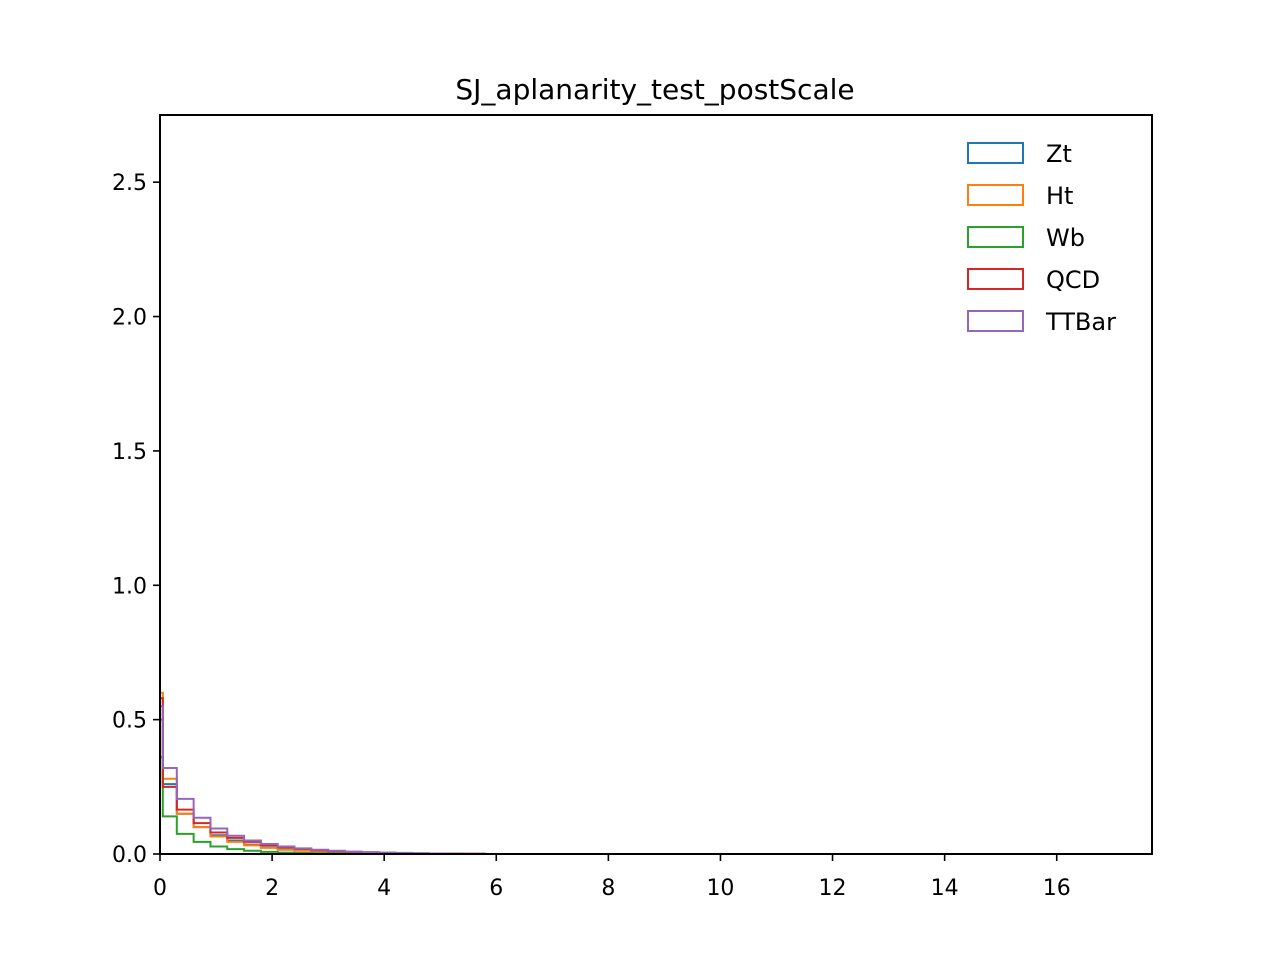 The width and height of the screenshot is (1280, 965). I want to click on x-tick-label: 6, so click(496, 888).